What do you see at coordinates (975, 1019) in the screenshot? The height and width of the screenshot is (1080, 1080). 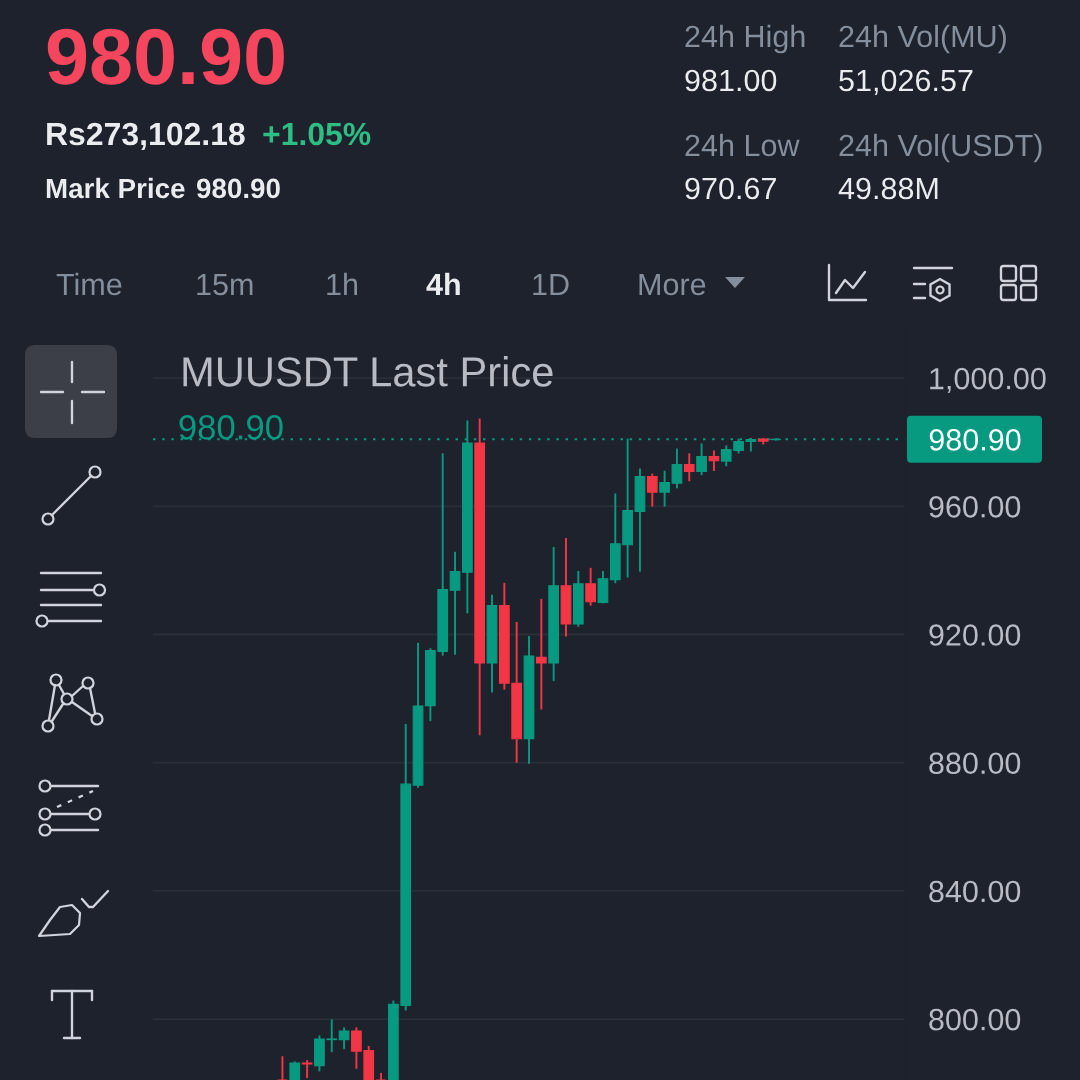 I see `y-tick-label: 800.00` at bounding box center [975, 1019].